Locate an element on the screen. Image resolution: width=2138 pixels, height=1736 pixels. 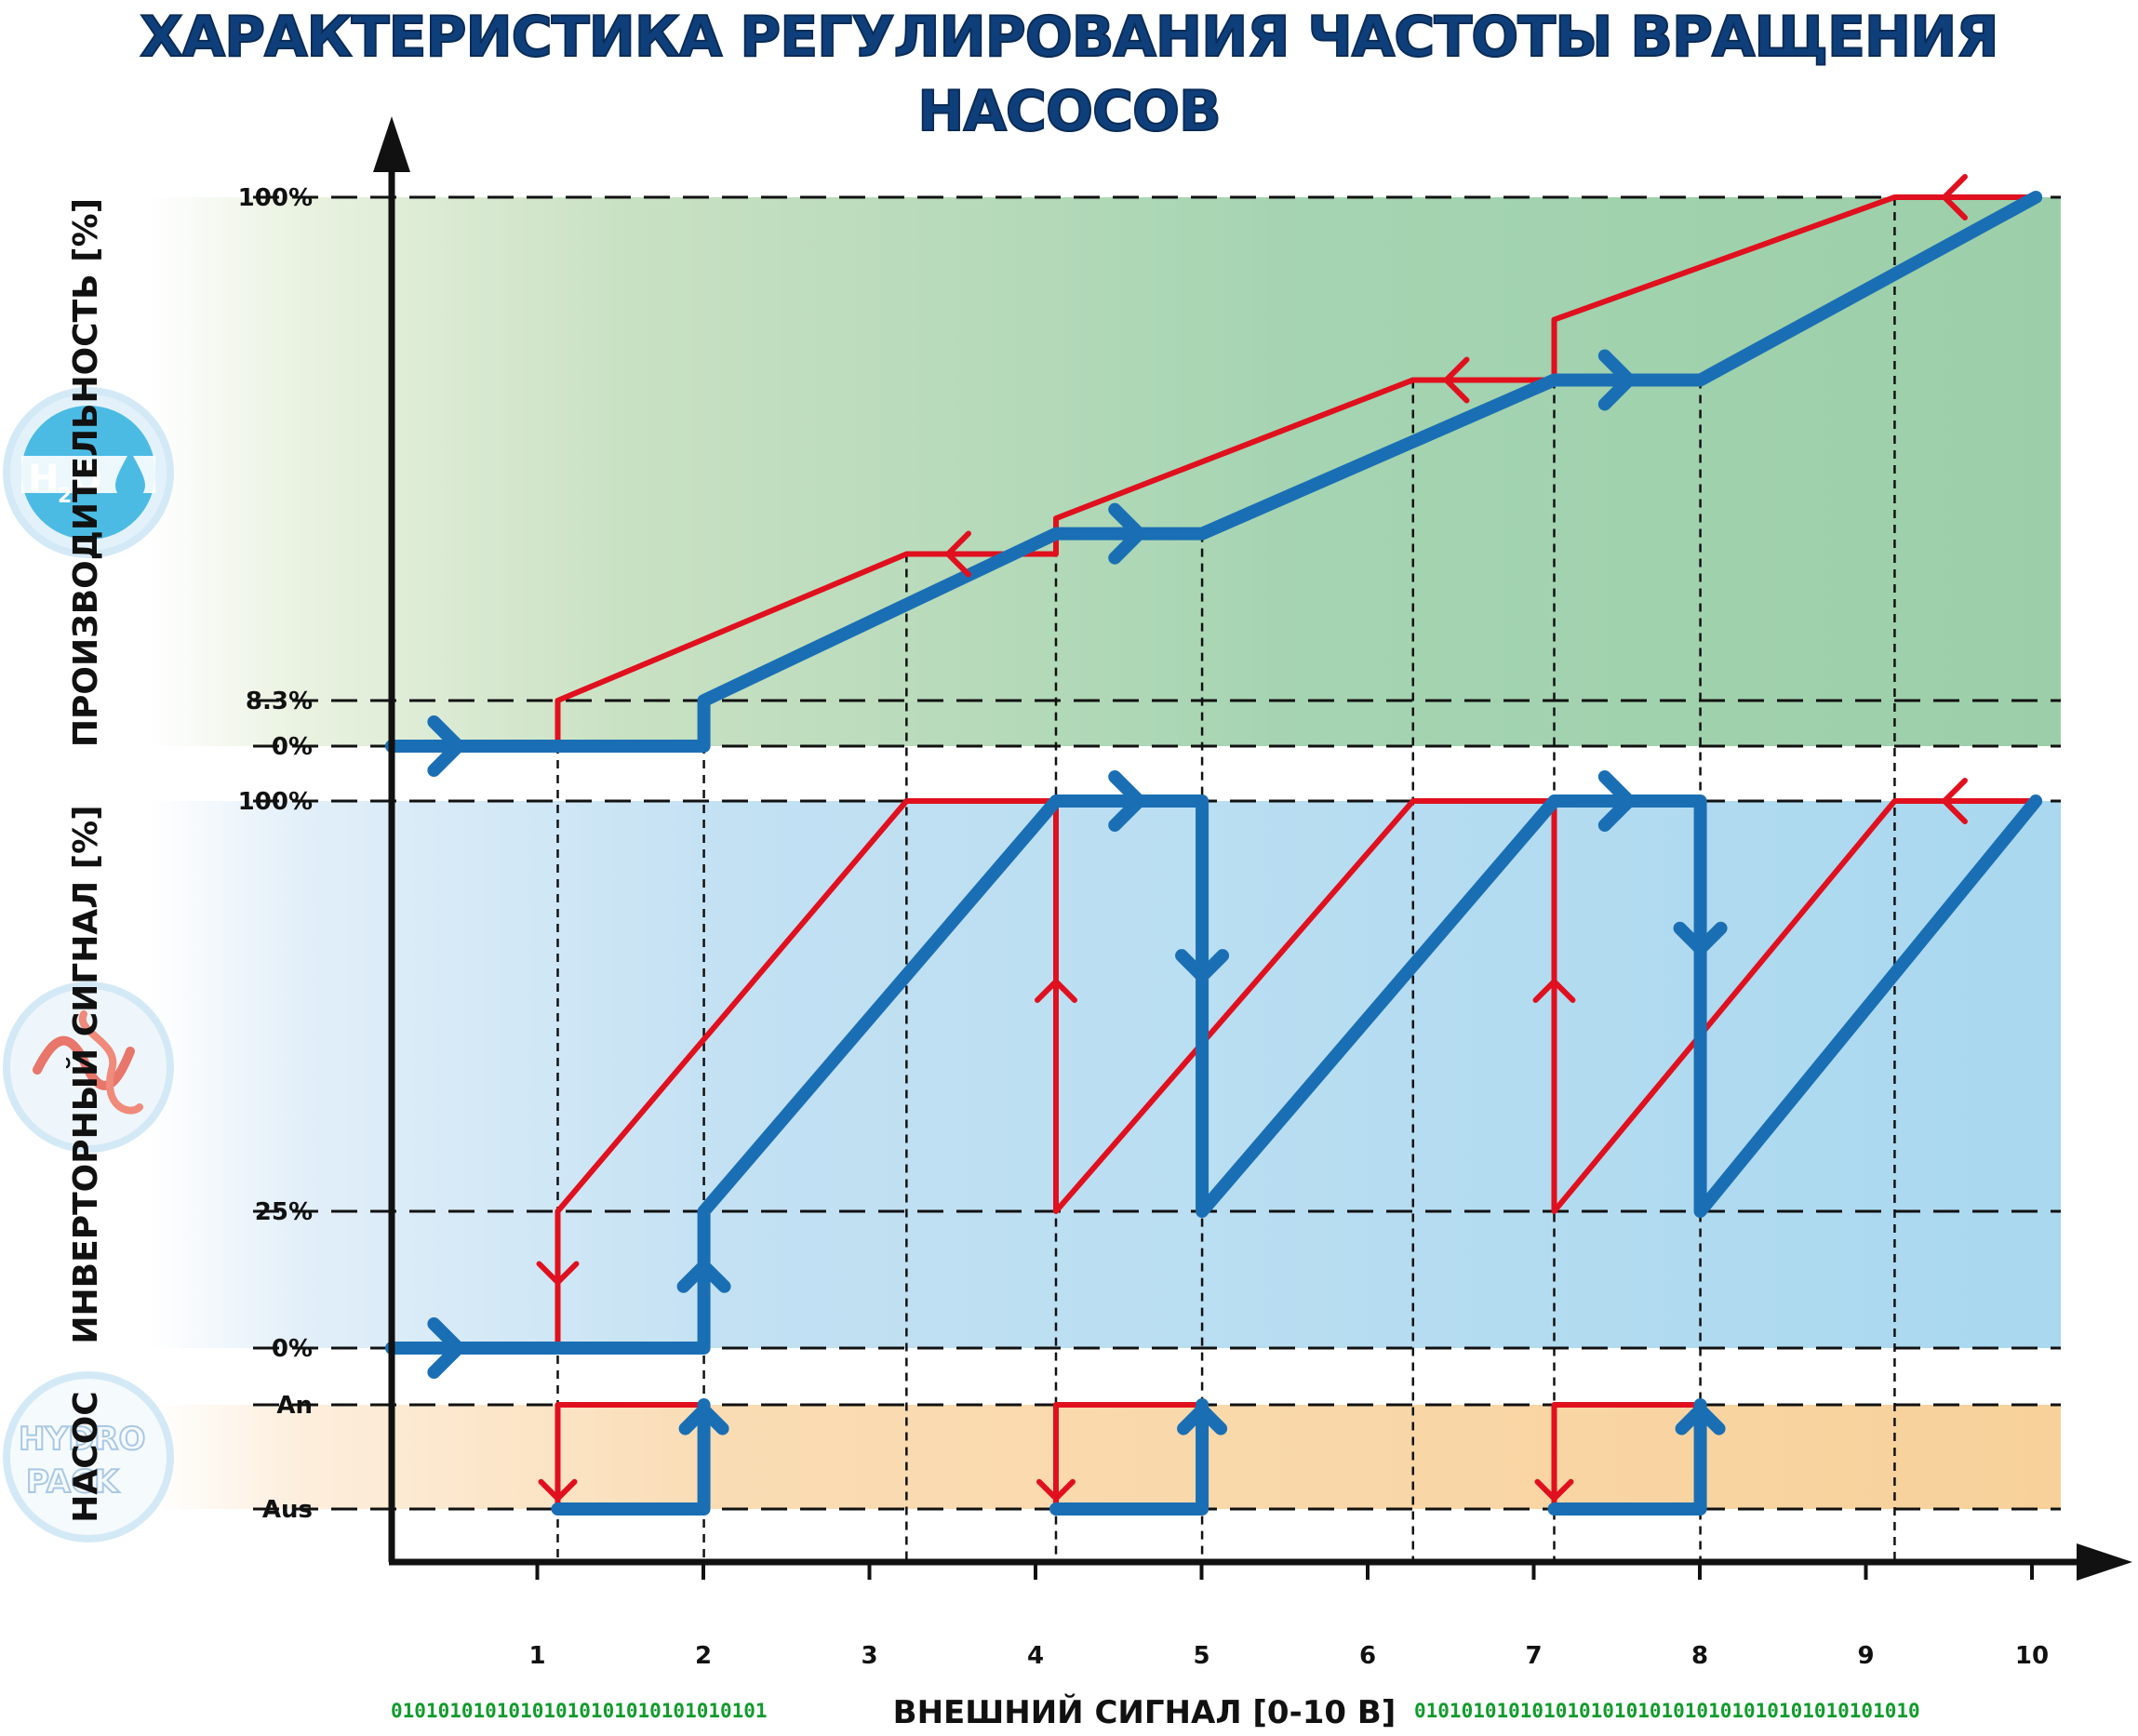
y-axis-label: ИНВЕРТОРНЫЙ СИГНАЛ [%] is located at coordinates (85, 1074).